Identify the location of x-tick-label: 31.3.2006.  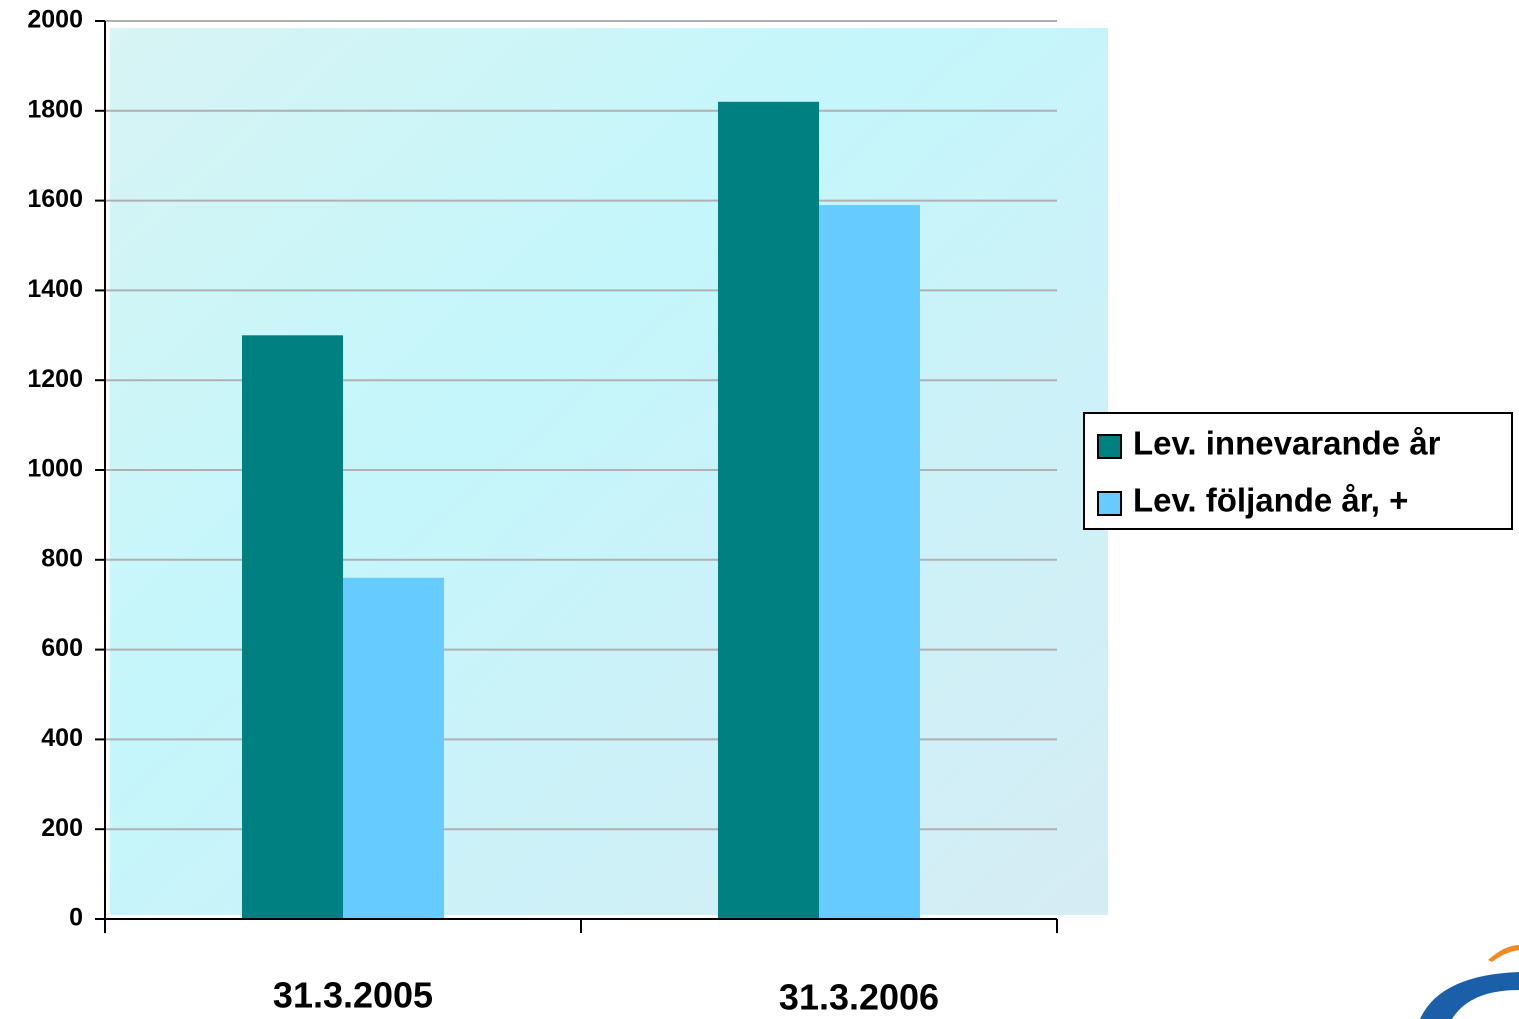
(859, 997).